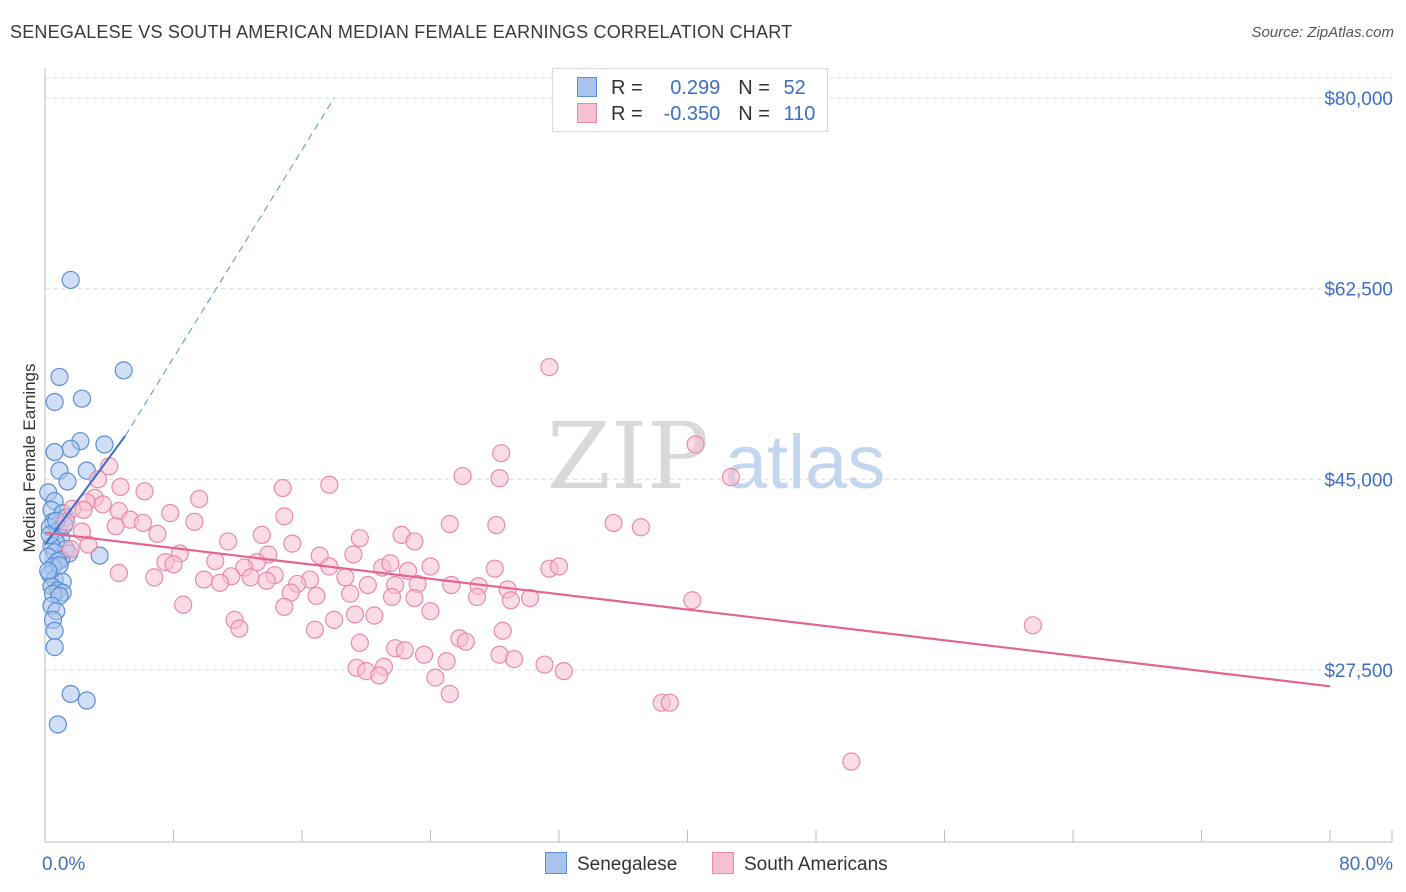 The image size is (1406, 892). What do you see at coordinates (691, 89) in the screenshot?
I see `legend-row-senegalese: R = 0.299 N = 52` at bounding box center [691, 89].